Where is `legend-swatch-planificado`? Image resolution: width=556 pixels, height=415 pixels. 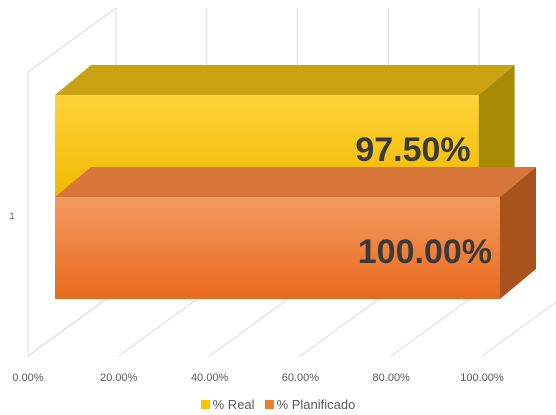 legend-swatch-planificado is located at coordinates (269, 404).